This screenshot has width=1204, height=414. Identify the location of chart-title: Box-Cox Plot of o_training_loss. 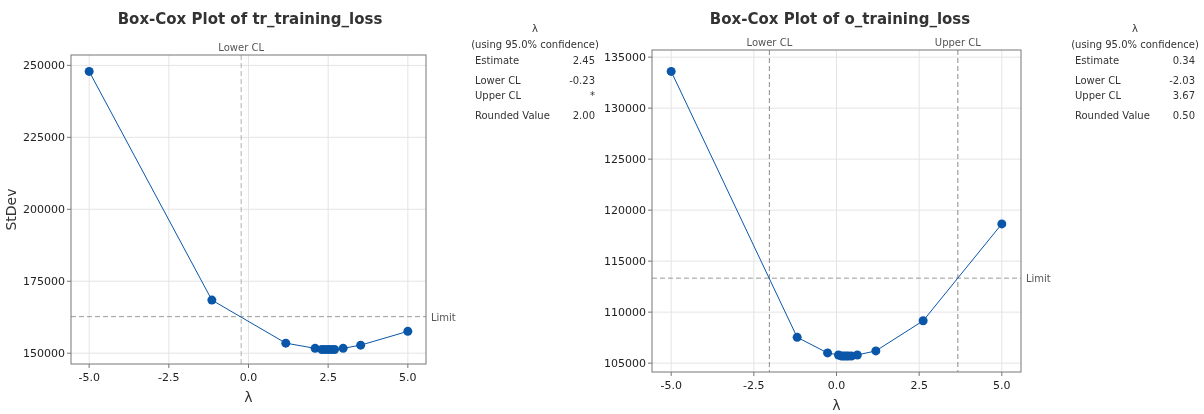
(840, 19).